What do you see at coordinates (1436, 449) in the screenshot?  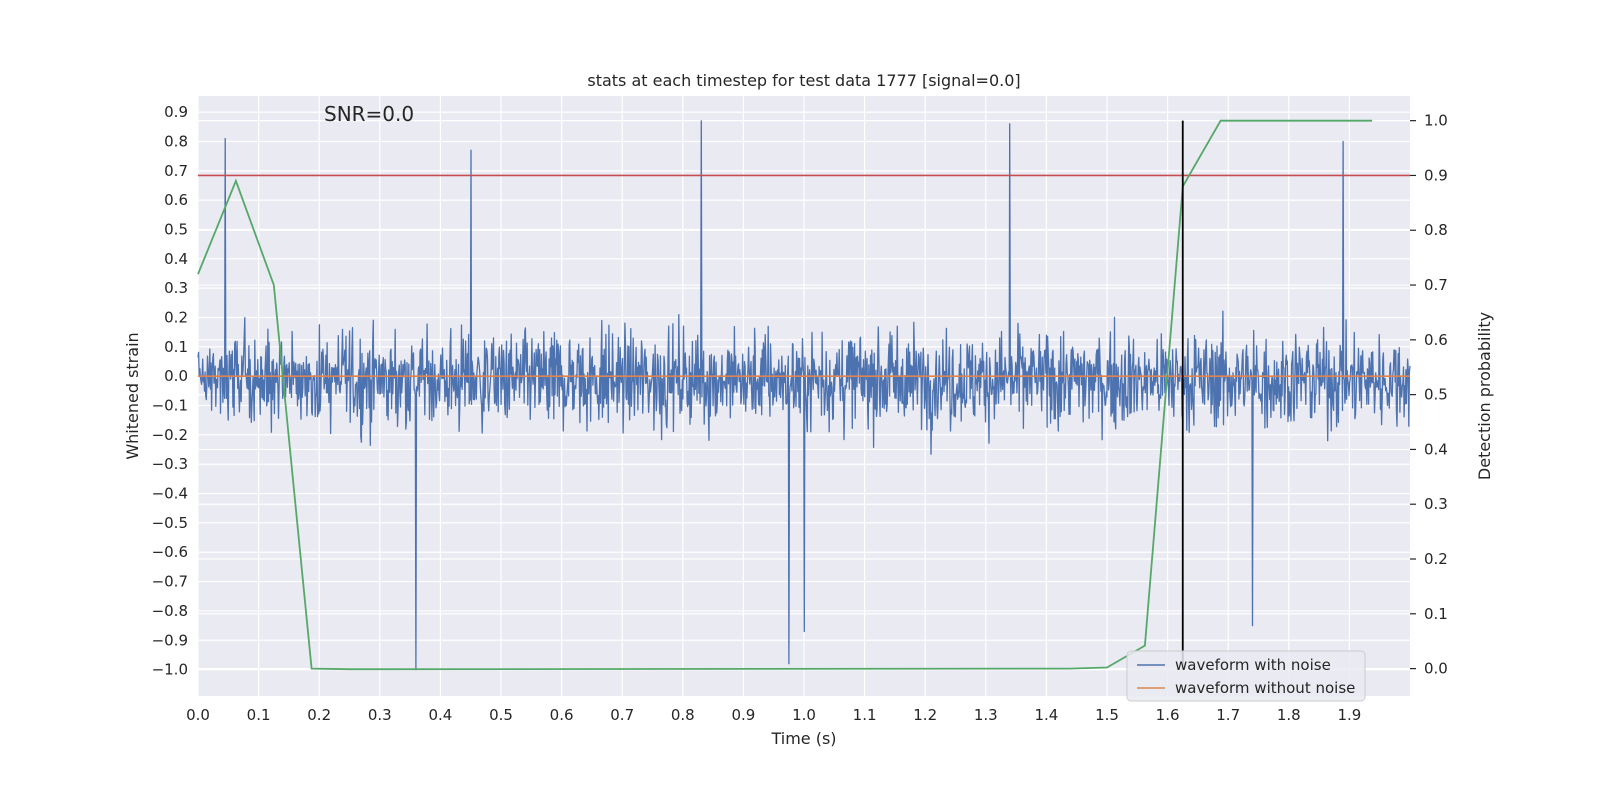 I see `y2-tick-label: 0.4` at bounding box center [1436, 449].